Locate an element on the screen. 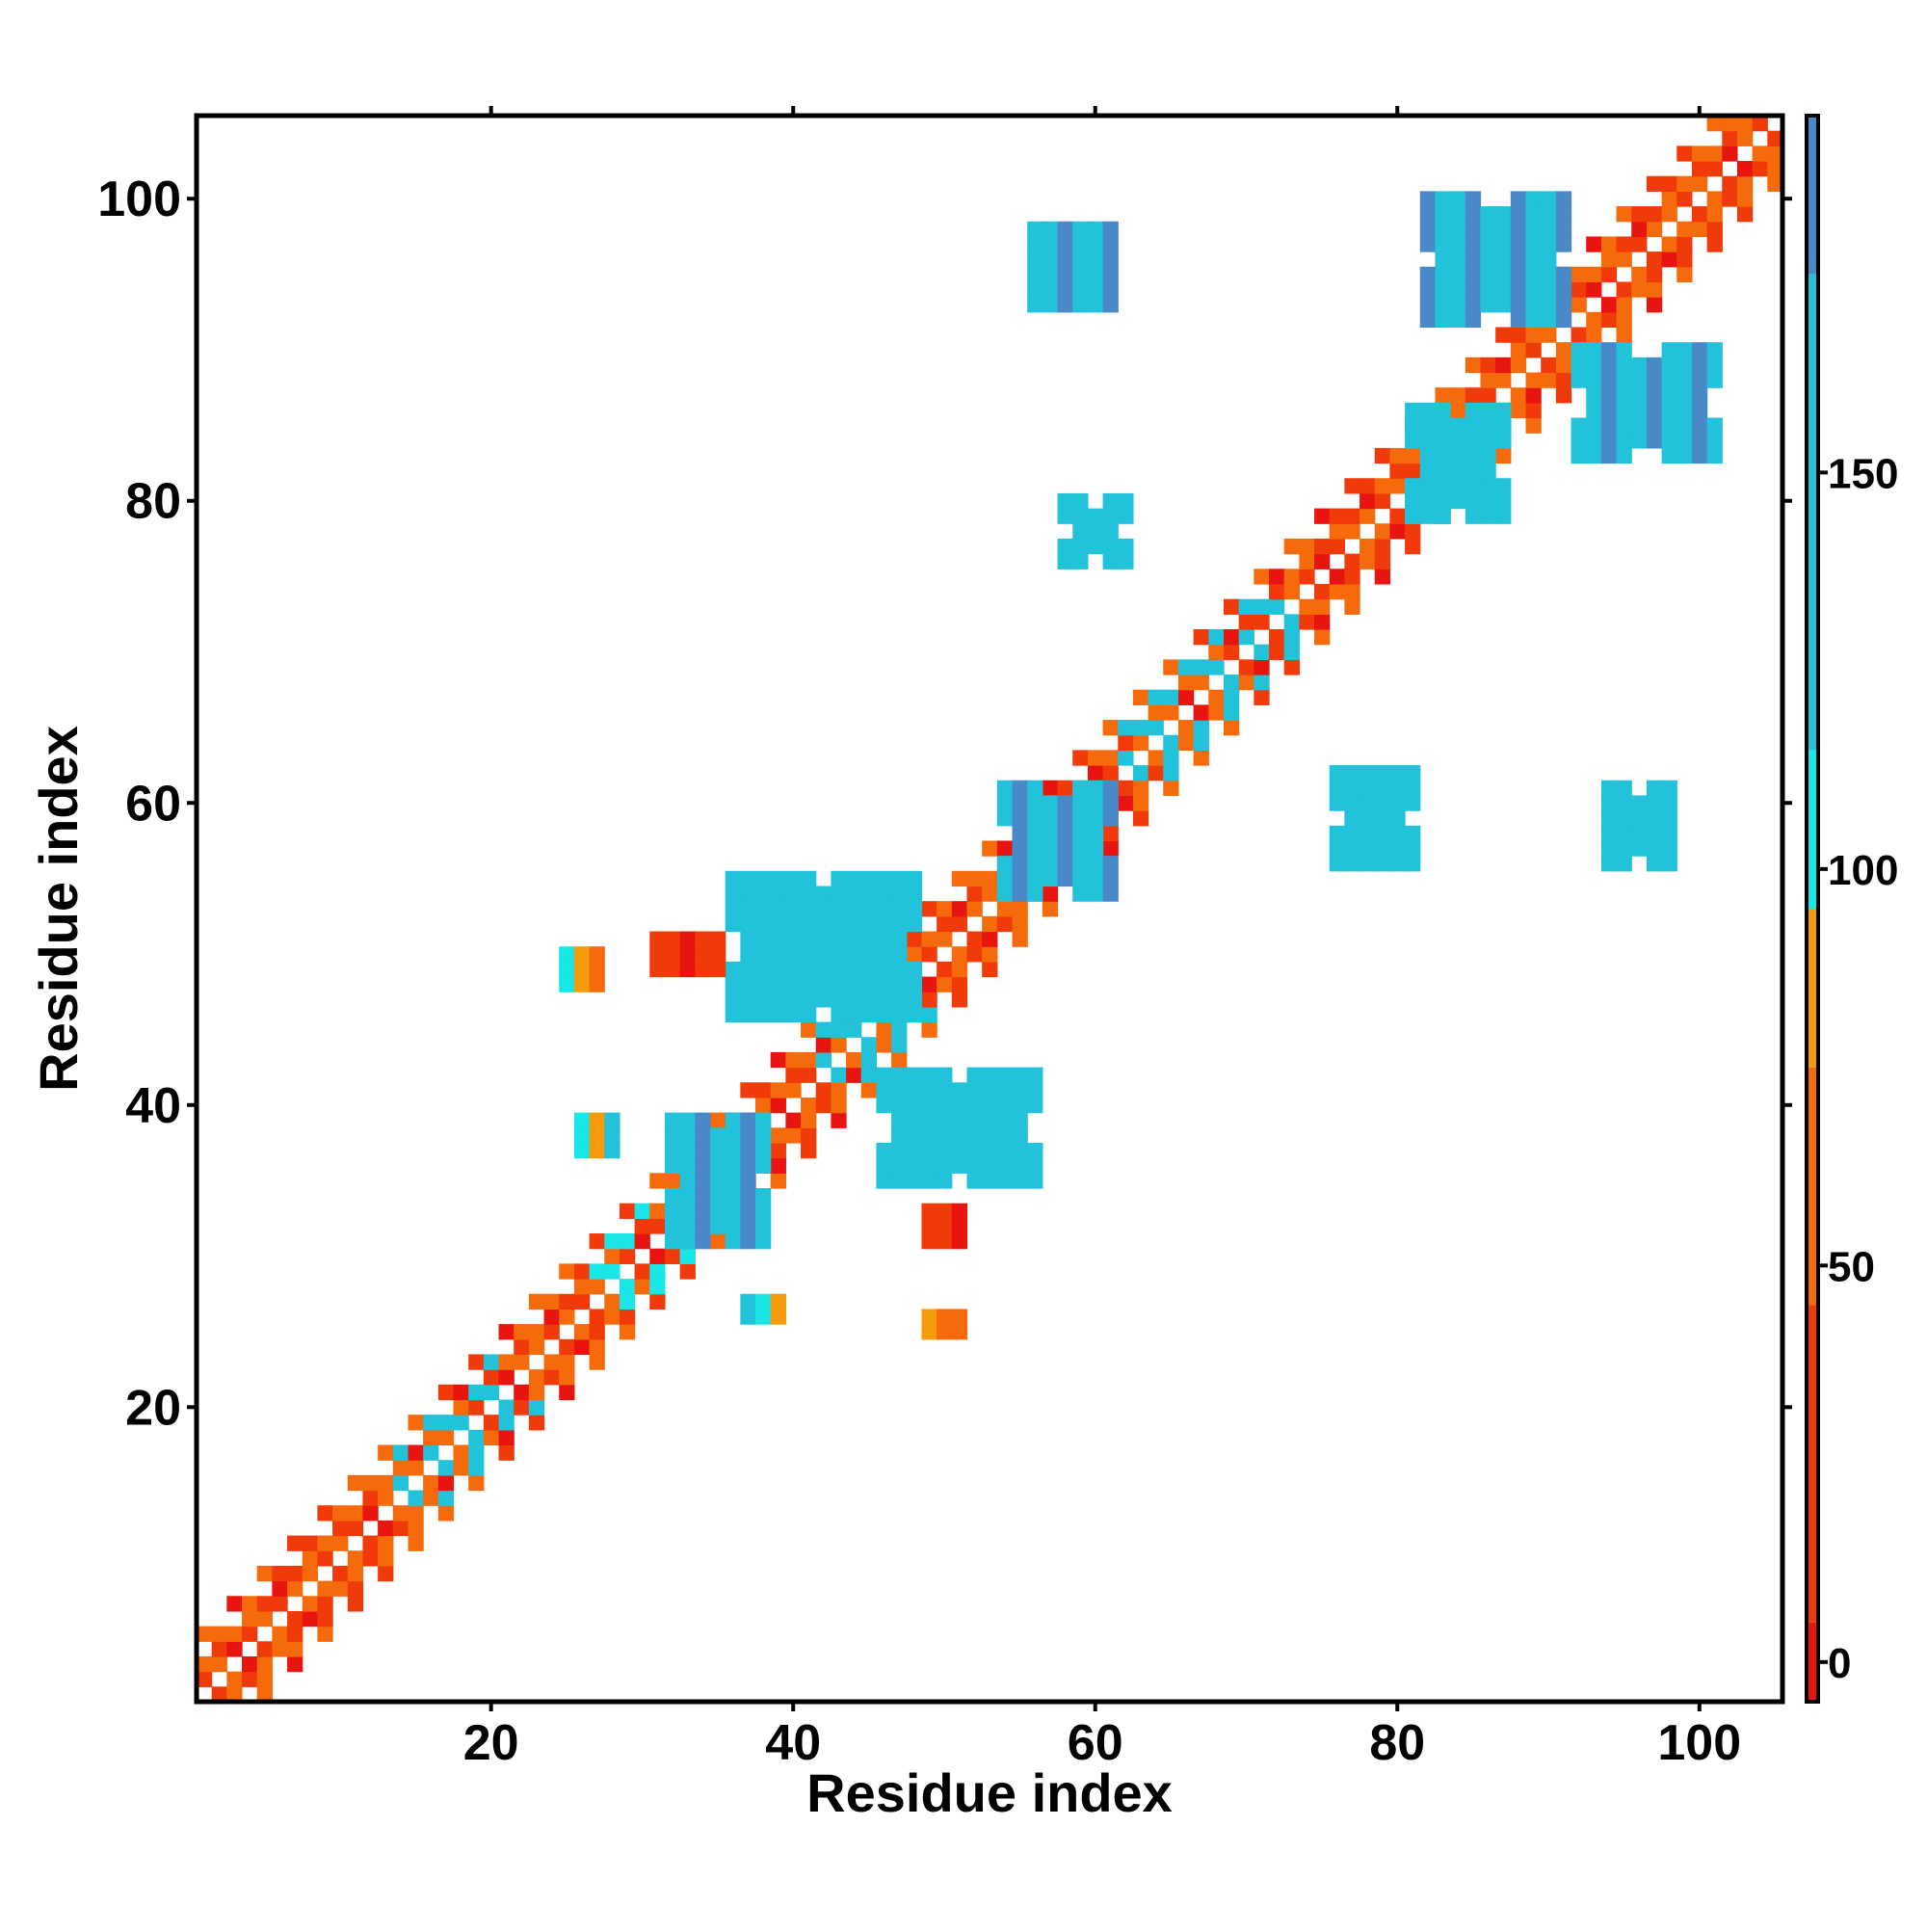 This screenshot has height=1932, width=1927. colorbar-tick-label: 150 is located at coordinates (1863, 473).